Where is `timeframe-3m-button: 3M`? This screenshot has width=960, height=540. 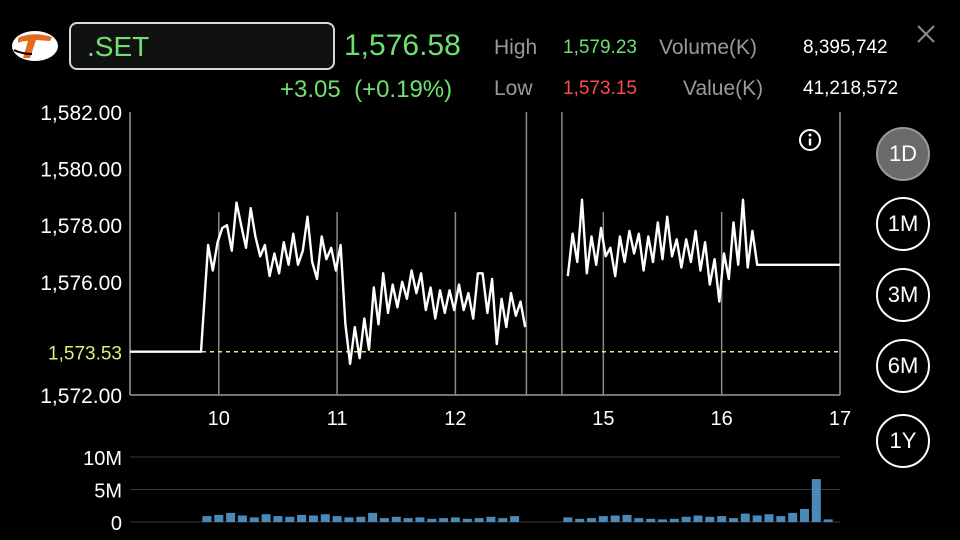
timeframe-3m-button: 3M is located at coordinates (903, 295).